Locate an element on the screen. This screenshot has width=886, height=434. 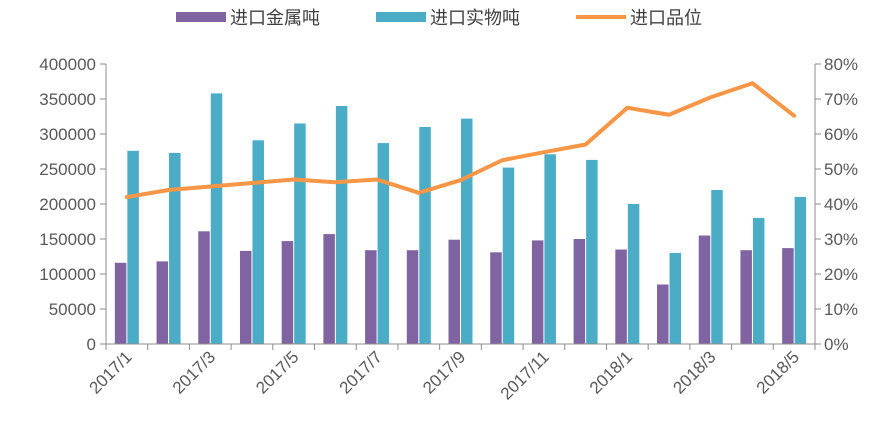
left-tick-label-200000: 200000 is located at coordinates (67, 204).